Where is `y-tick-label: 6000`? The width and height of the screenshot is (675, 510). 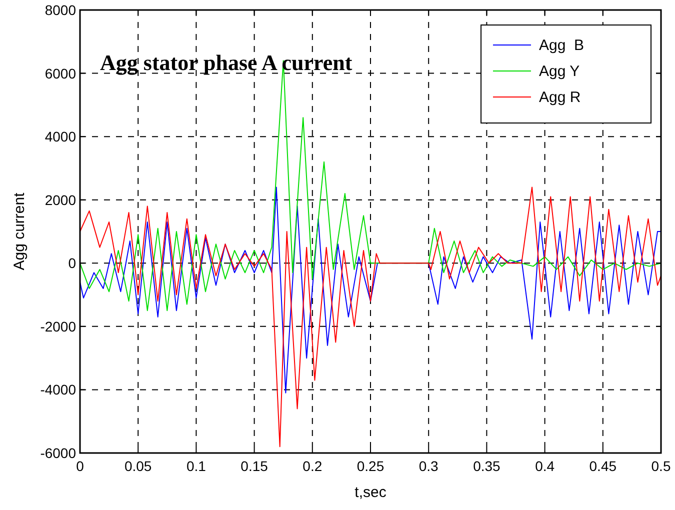 y-tick-label: 6000 is located at coordinates (60, 73).